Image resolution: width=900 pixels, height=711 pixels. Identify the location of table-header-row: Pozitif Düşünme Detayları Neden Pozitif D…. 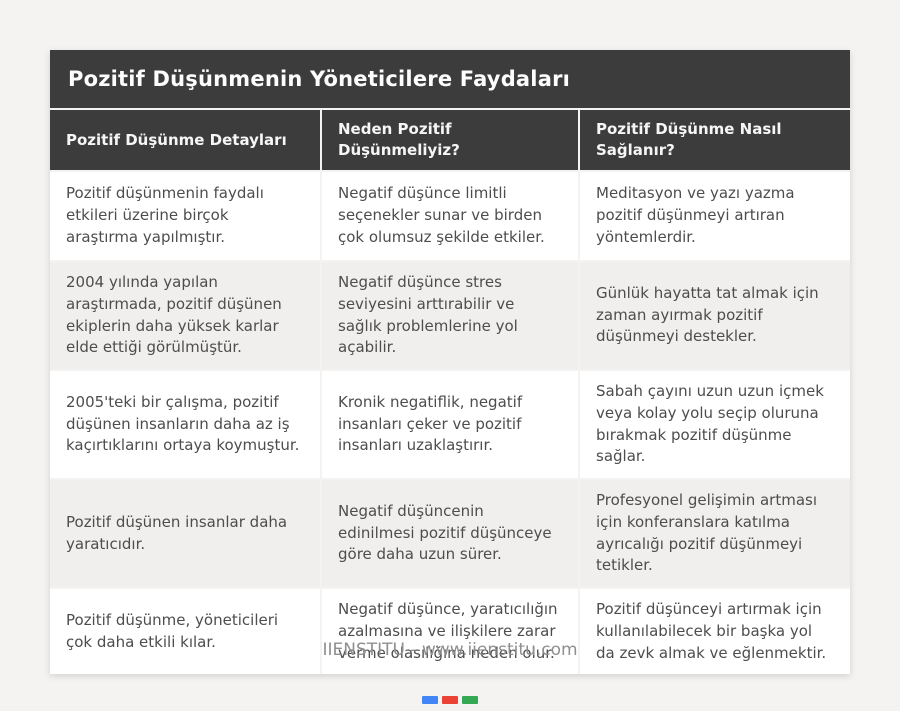
(450, 140).